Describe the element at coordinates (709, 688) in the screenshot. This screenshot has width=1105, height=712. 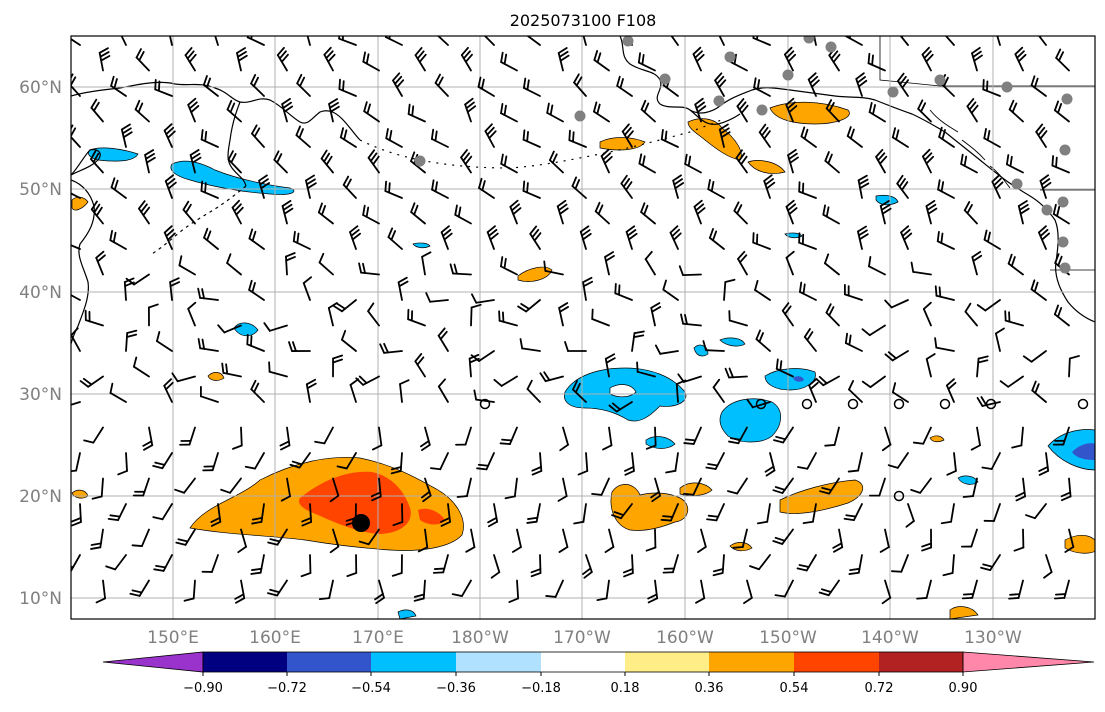
I see `colorbar-tick-label: 0.36` at that location.